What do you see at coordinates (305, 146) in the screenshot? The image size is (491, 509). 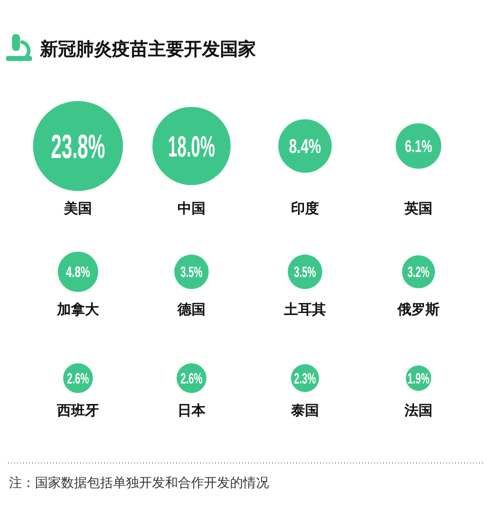 I see `data-label: 8.4%` at bounding box center [305, 146].